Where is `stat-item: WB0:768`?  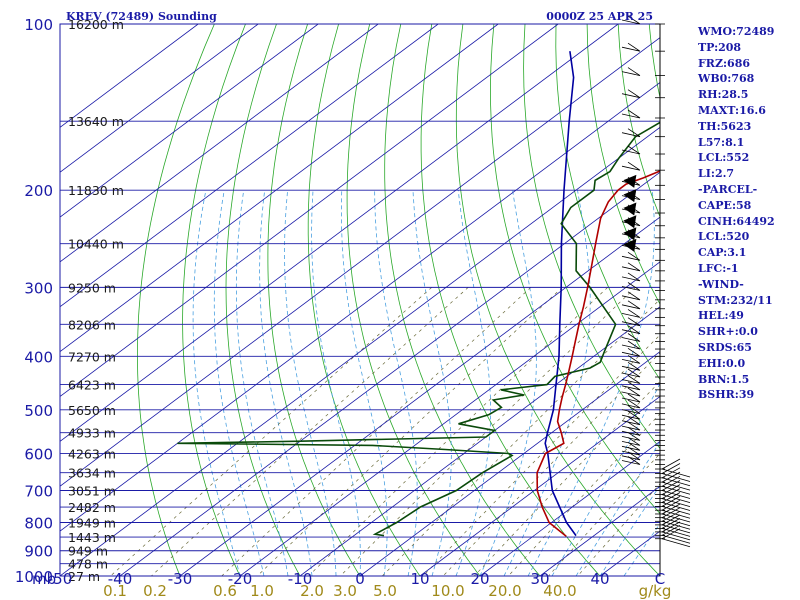 stat-item: WB0:768 is located at coordinates (726, 79).